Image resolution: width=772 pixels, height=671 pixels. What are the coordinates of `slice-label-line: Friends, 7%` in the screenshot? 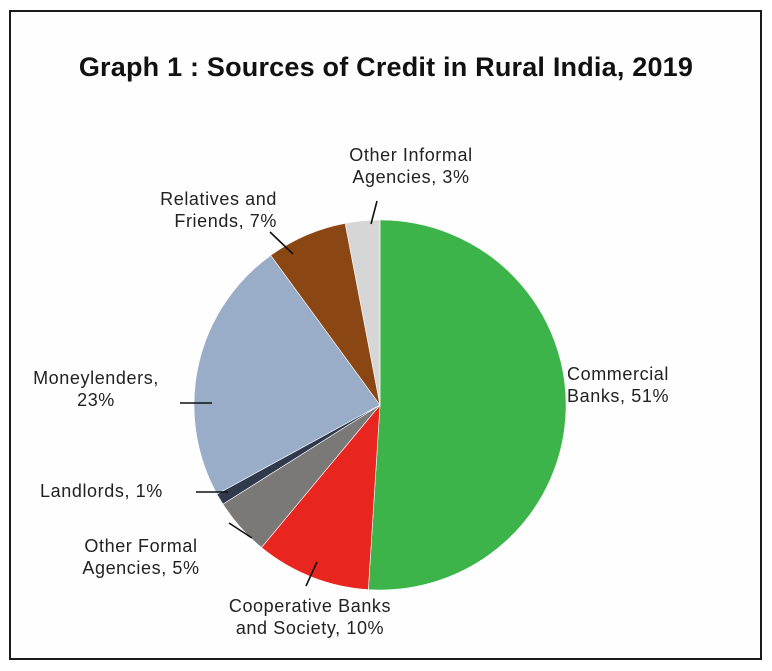 It's located at (225, 221).